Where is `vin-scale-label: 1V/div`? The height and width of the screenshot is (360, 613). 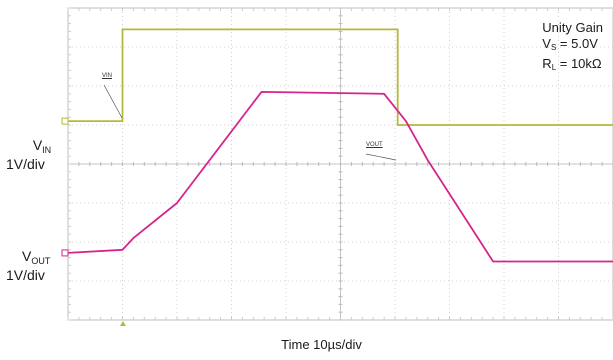 vin-scale-label: 1V/div is located at coordinates (25, 164).